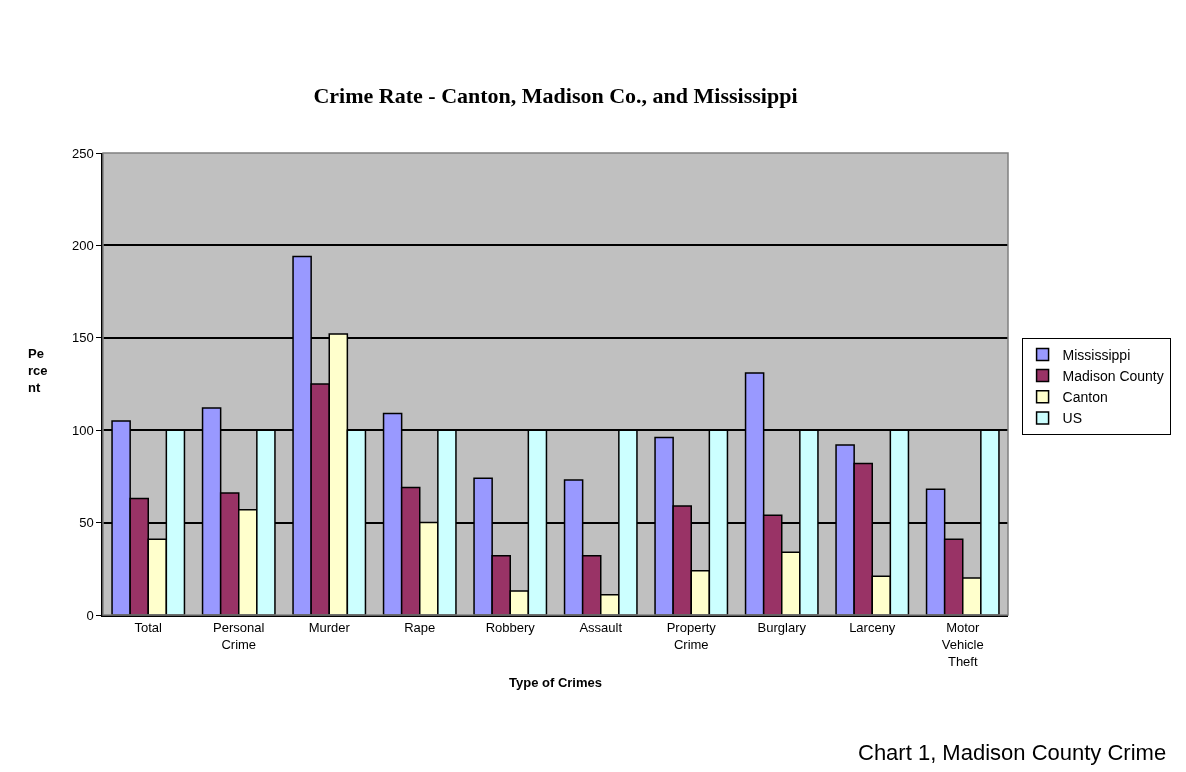 Image resolution: width=1186 pixels, height=772 pixels. I want to click on x-tick-label: Assault, so click(601, 628).